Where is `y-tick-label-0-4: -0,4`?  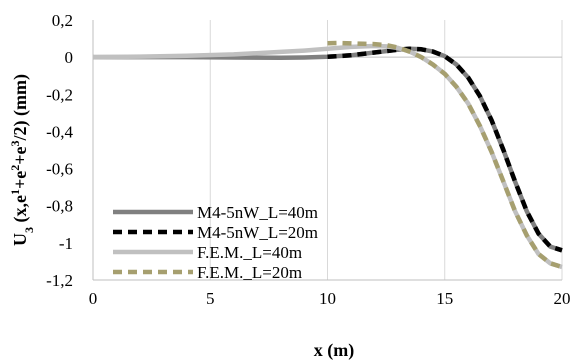 y-tick-label-0-4: -0,4 is located at coordinates (59, 131).